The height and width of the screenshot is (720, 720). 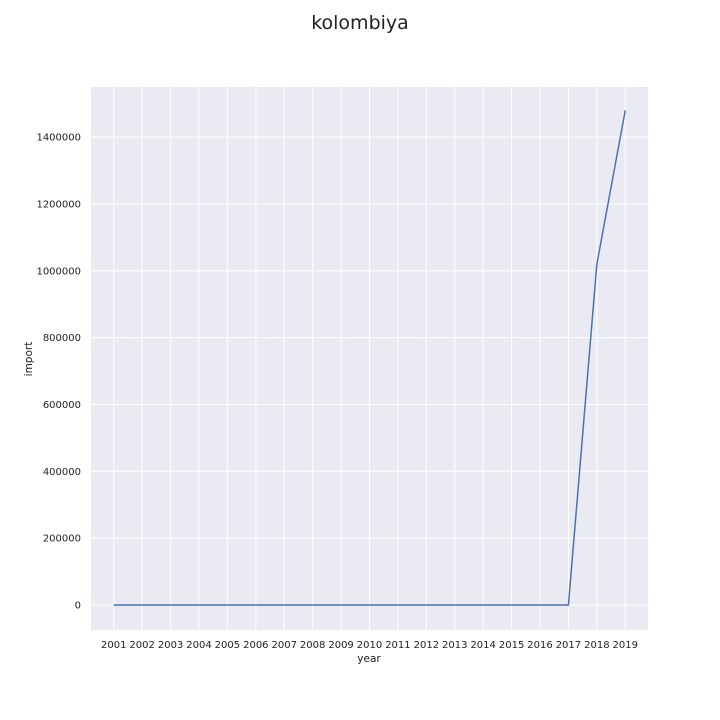 I want to click on x-tick-label: 2018, so click(x=596, y=645).